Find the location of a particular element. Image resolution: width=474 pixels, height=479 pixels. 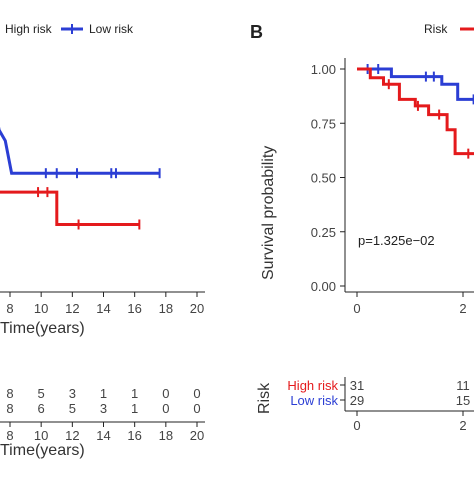

panel-a-risk-tick-label: 10 is located at coordinates (41, 435).